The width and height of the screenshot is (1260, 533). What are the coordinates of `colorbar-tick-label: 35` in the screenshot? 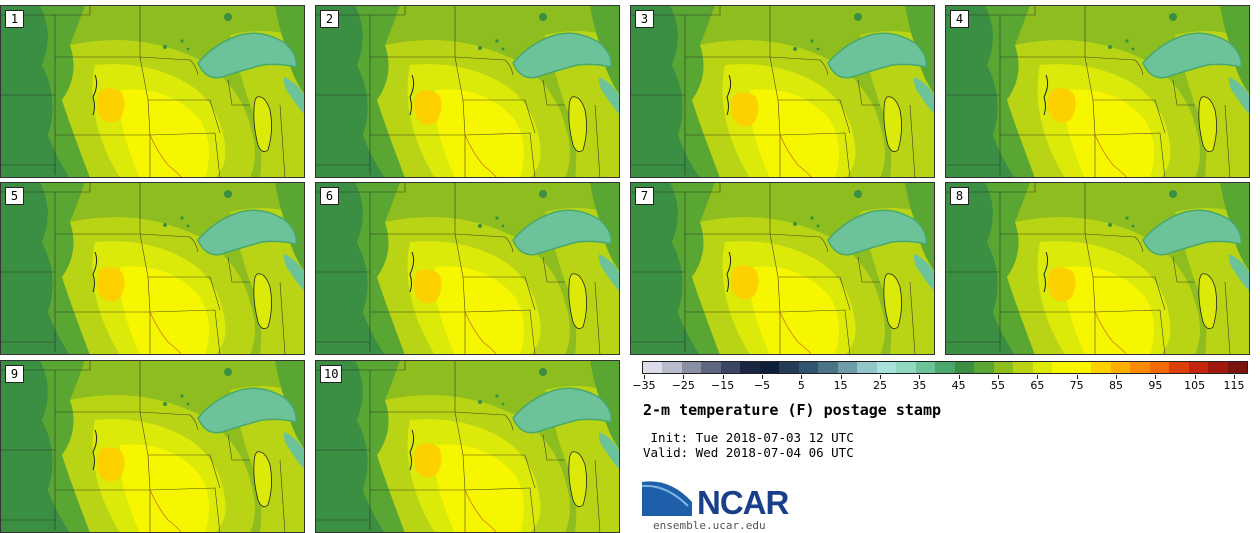 It's located at (919, 385).